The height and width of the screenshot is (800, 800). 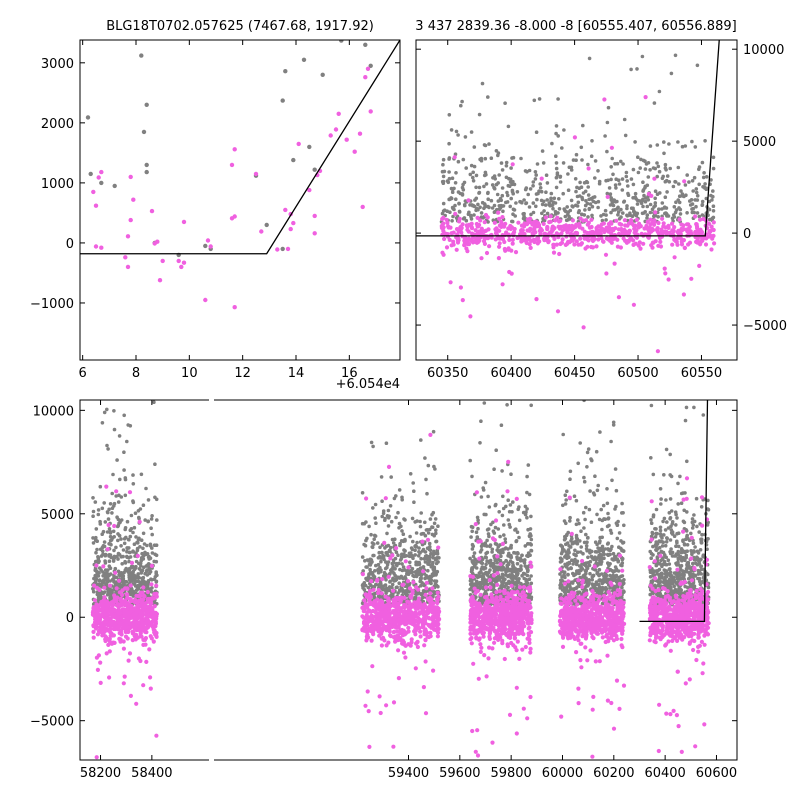 What do you see at coordinates (125, 257) in the screenshot?
I see `zoom-data-point` at bounding box center [125, 257].